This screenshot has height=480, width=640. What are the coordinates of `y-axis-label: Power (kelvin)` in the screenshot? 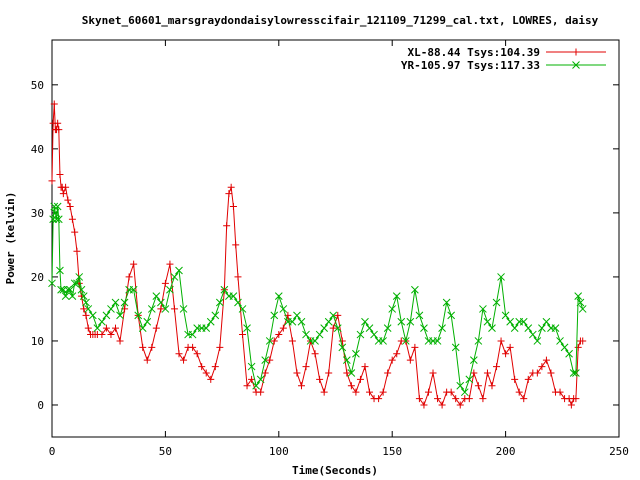 It's located at (10, 238).